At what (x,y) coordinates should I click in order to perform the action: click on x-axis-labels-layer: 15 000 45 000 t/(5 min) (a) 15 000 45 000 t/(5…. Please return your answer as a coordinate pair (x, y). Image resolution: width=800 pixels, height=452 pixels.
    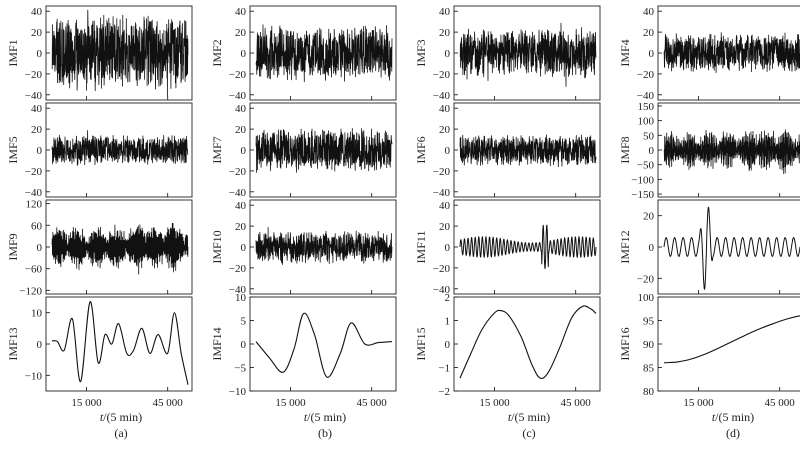
    Looking at the image, I should click on (433, 418).